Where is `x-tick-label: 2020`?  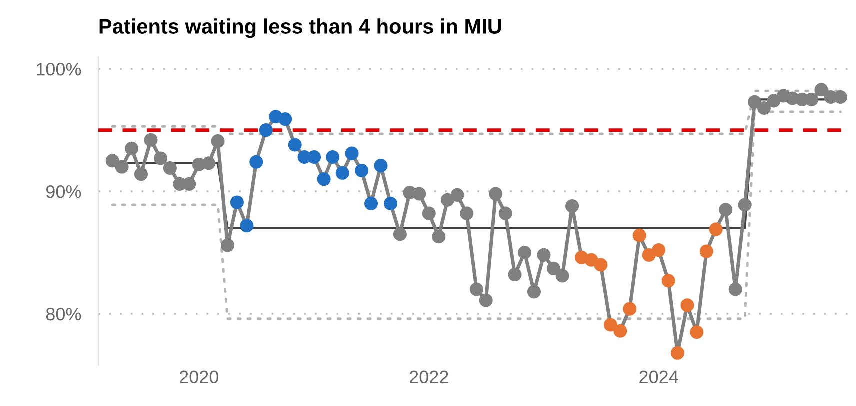 x-tick-label: 2020 is located at coordinates (199, 377).